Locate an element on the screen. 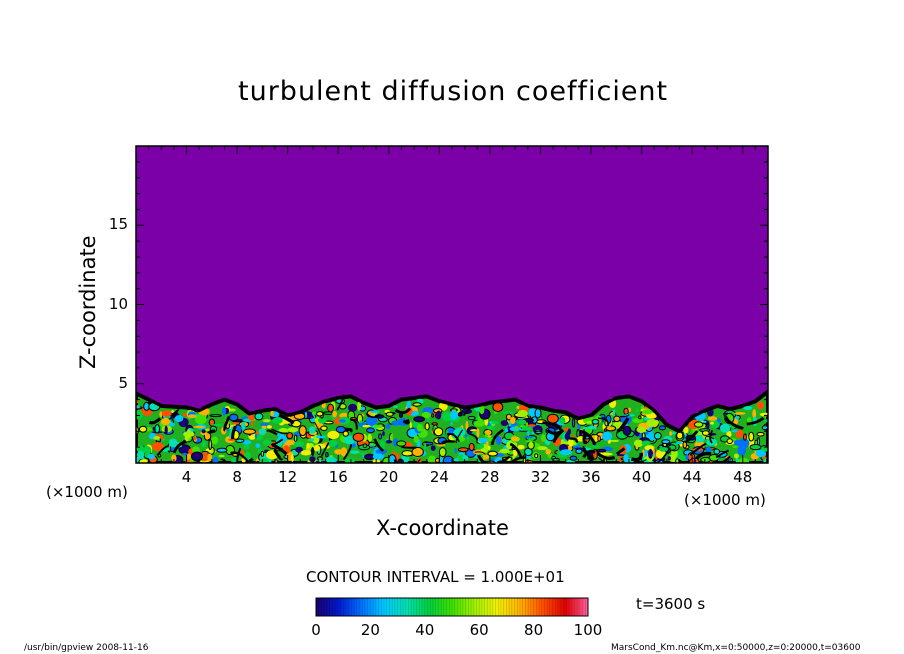 The height and width of the screenshot is (654, 904). x-tick-label: 16 is located at coordinates (338, 477).